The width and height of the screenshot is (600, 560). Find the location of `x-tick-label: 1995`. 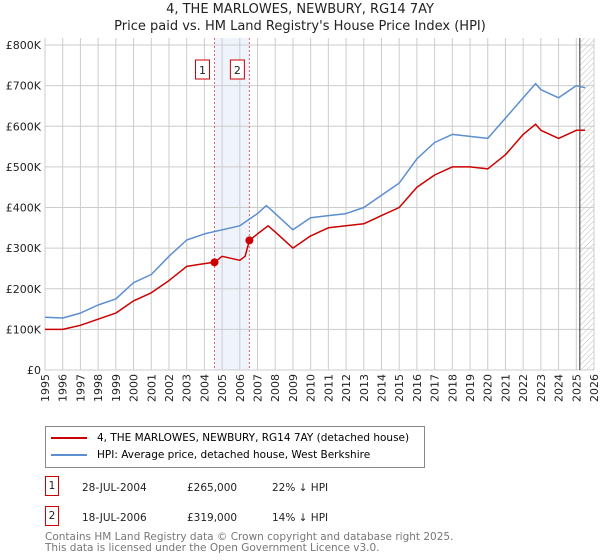

x-tick-label: 1995 is located at coordinates (45, 388).